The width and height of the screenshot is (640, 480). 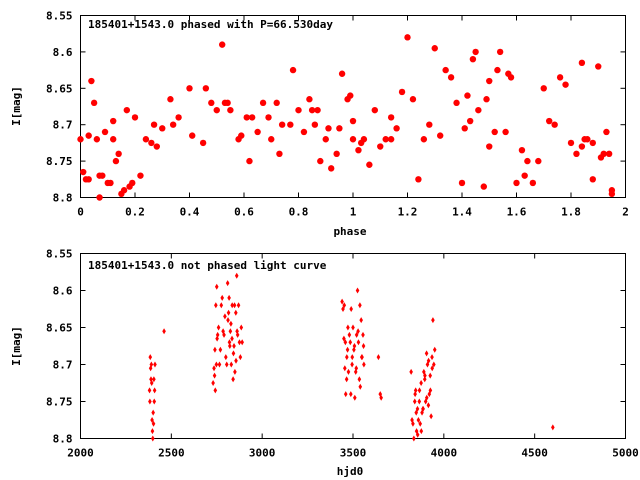 I want to click on phased-y-tick-label: 8.7, so click(x=63, y=125).